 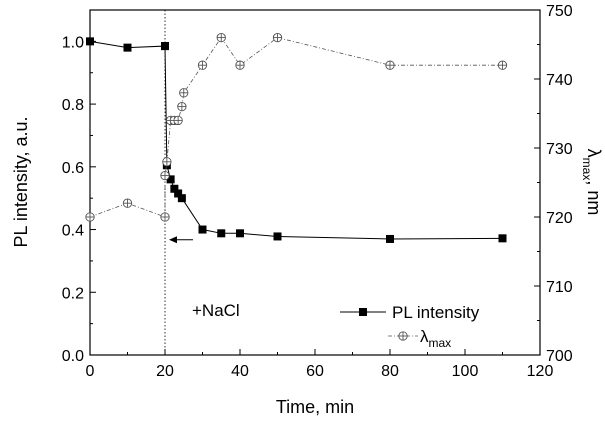 I want to click on legend-lambda-marker, so click(x=403, y=336).